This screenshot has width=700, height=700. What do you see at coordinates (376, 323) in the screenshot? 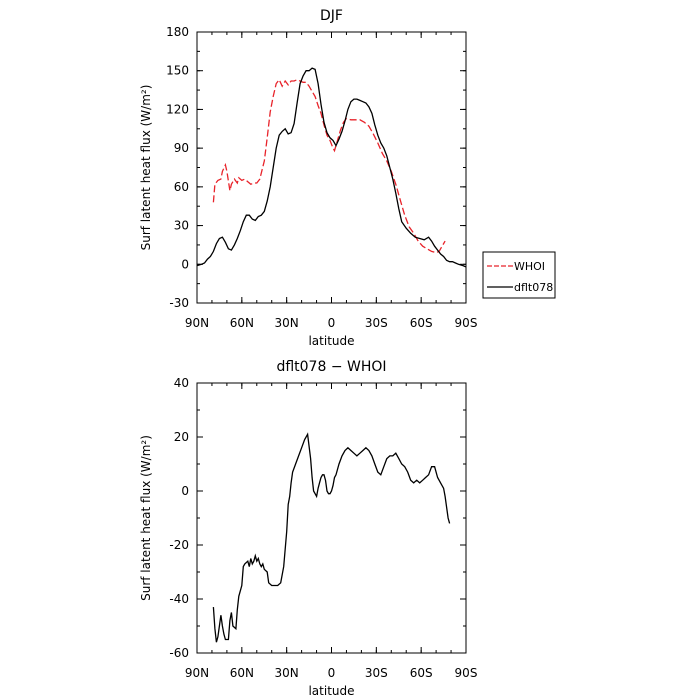
I see `c0-xtick-label: 30S` at bounding box center [376, 323].